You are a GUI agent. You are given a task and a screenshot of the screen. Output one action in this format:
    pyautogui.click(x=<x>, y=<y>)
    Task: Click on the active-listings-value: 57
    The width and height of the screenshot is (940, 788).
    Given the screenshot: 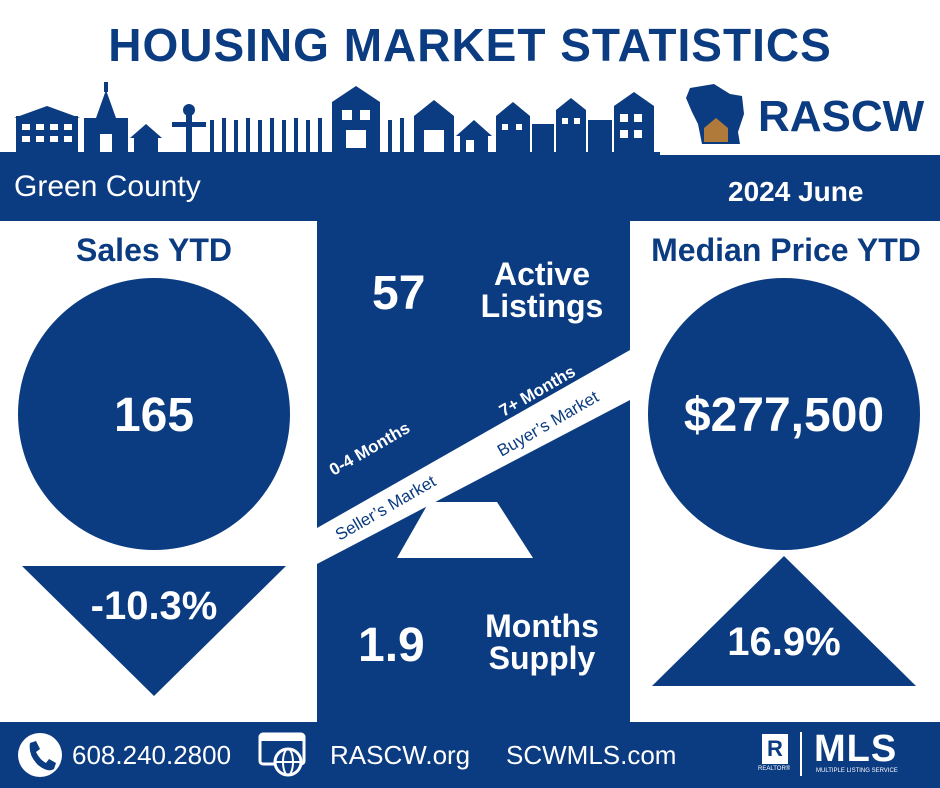 What is the action you would take?
    pyautogui.click(x=399, y=293)
    